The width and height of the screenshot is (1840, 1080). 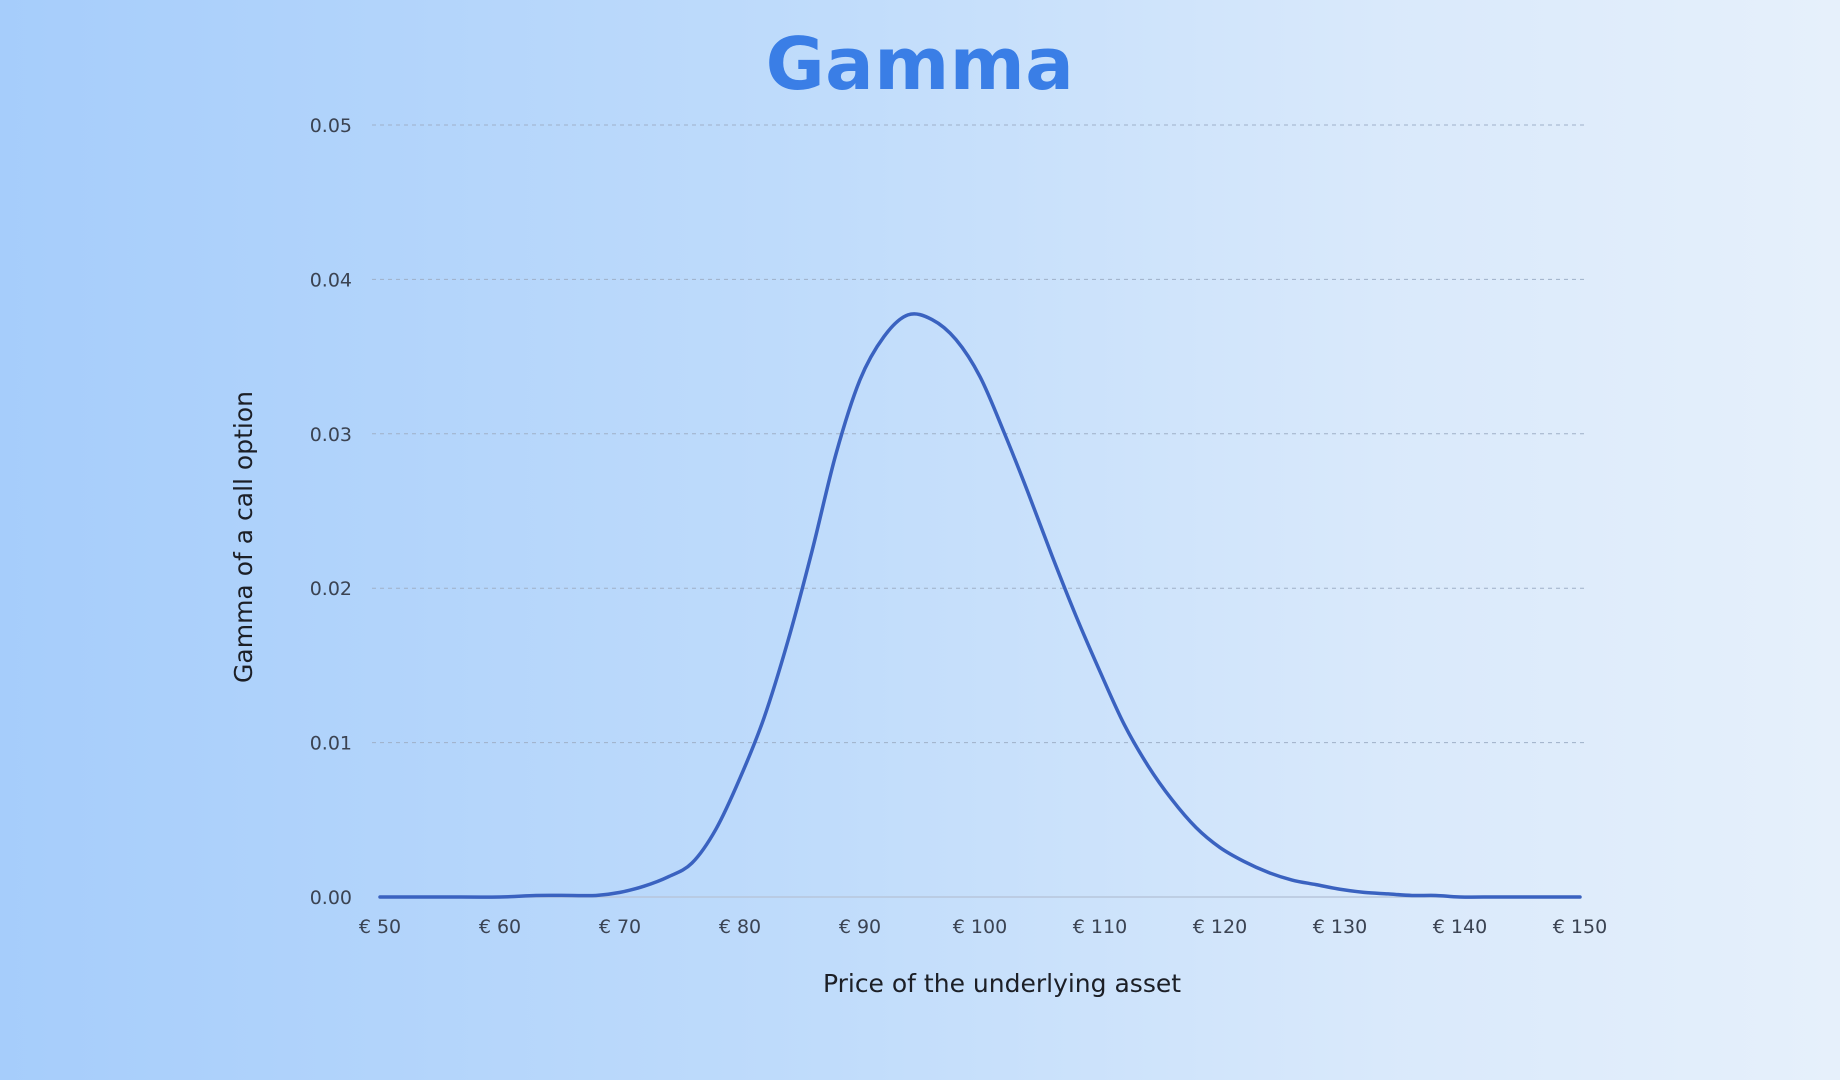 I want to click on x-tick-label: € 150, so click(x=1580, y=927).